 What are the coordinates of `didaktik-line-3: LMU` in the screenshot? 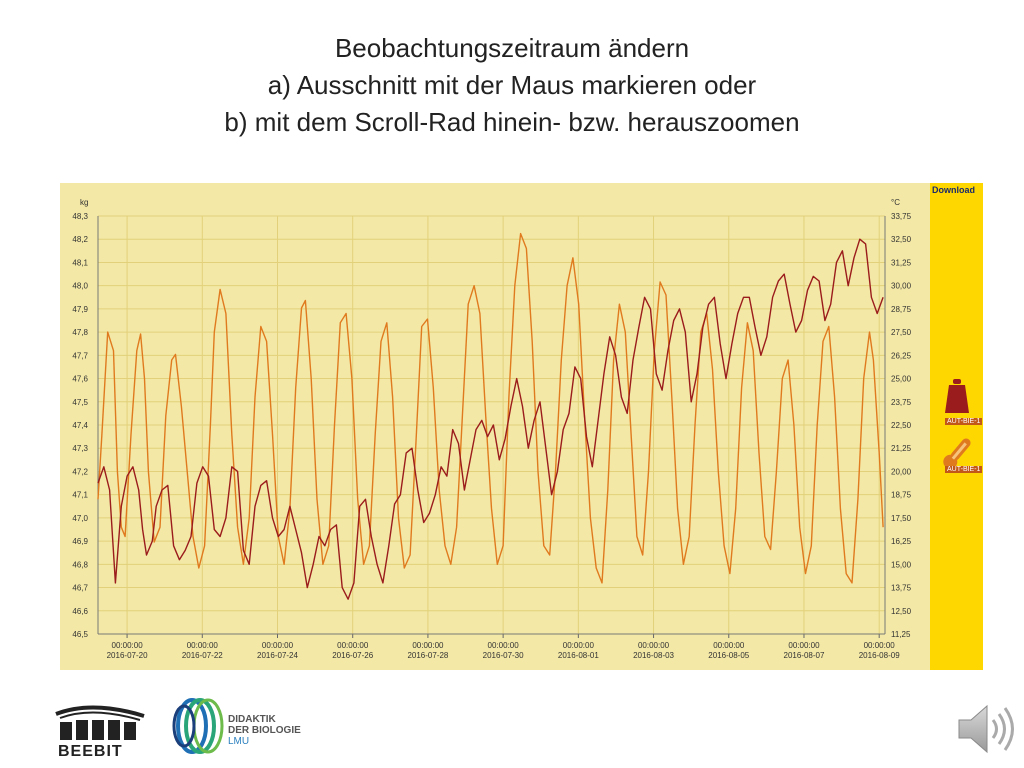 It's located at (239, 741).